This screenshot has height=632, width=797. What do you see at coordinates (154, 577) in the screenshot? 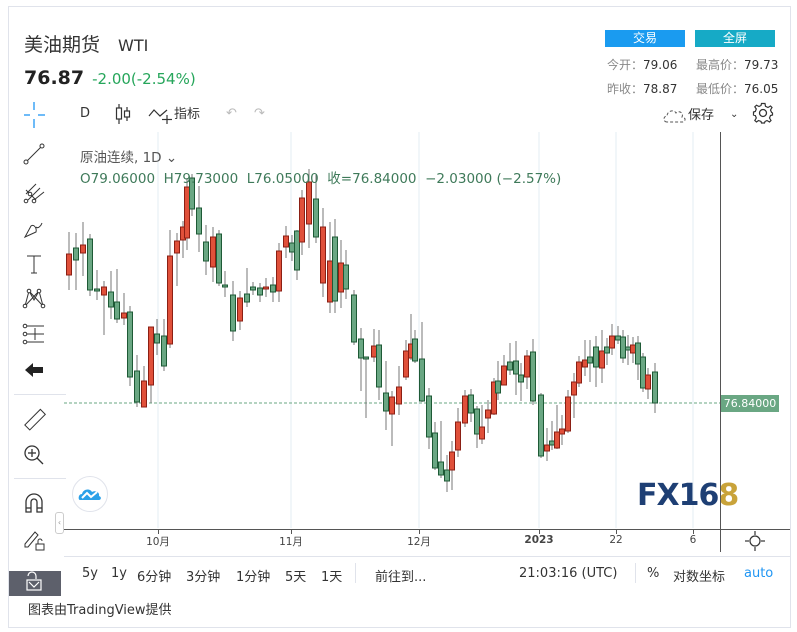
I see `range-6min: 6分钟` at bounding box center [154, 577].